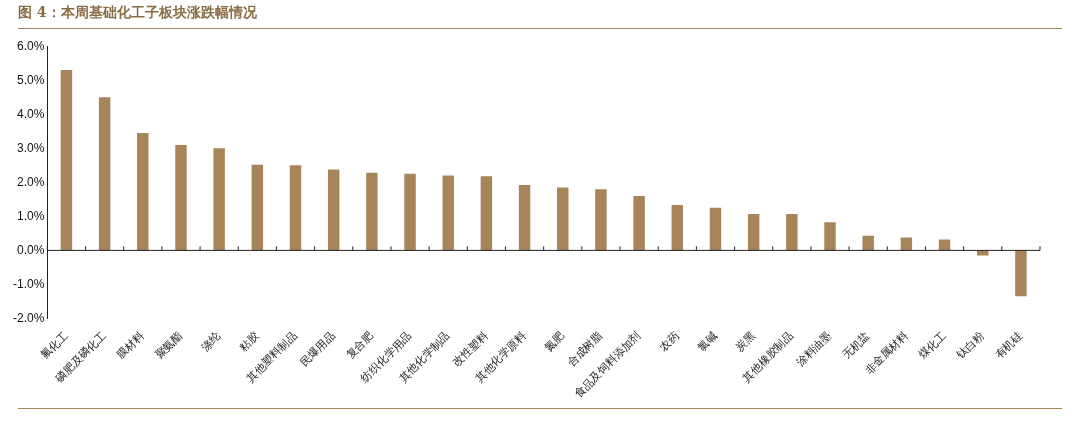 The height and width of the screenshot is (436, 1080). Describe the element at coordinates (54, 345) in the screenshot. I see `x-tick-label: 氟化工` at that location.